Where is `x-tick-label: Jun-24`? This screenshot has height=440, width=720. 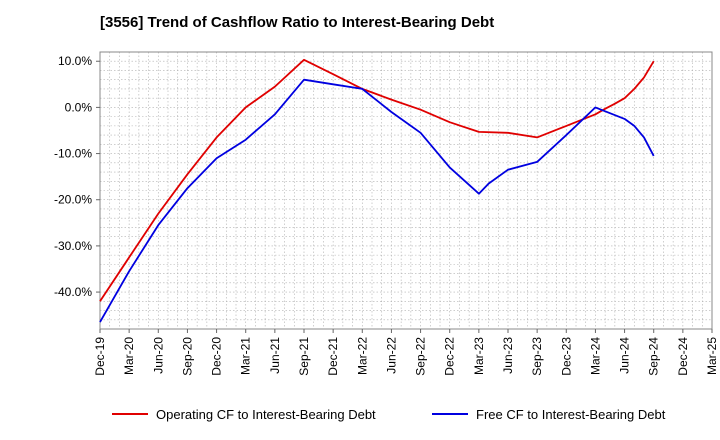 x-tick-label: Jun-24 is located at coordinates (625, 355).